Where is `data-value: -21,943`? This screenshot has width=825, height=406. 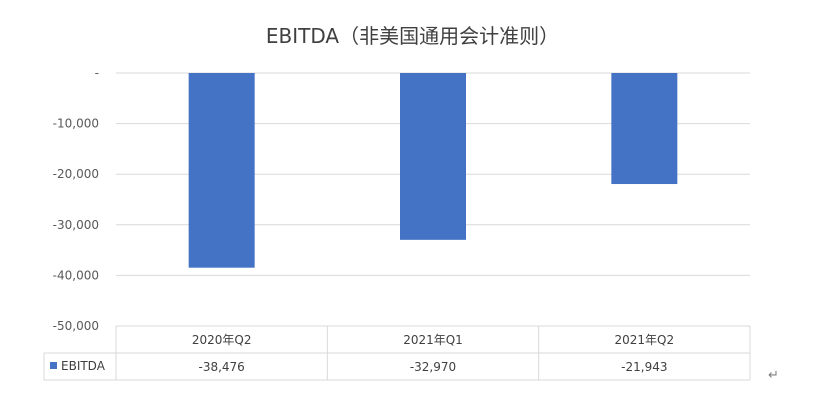 data-value: -21,943 is located at coordinates (644, 367).